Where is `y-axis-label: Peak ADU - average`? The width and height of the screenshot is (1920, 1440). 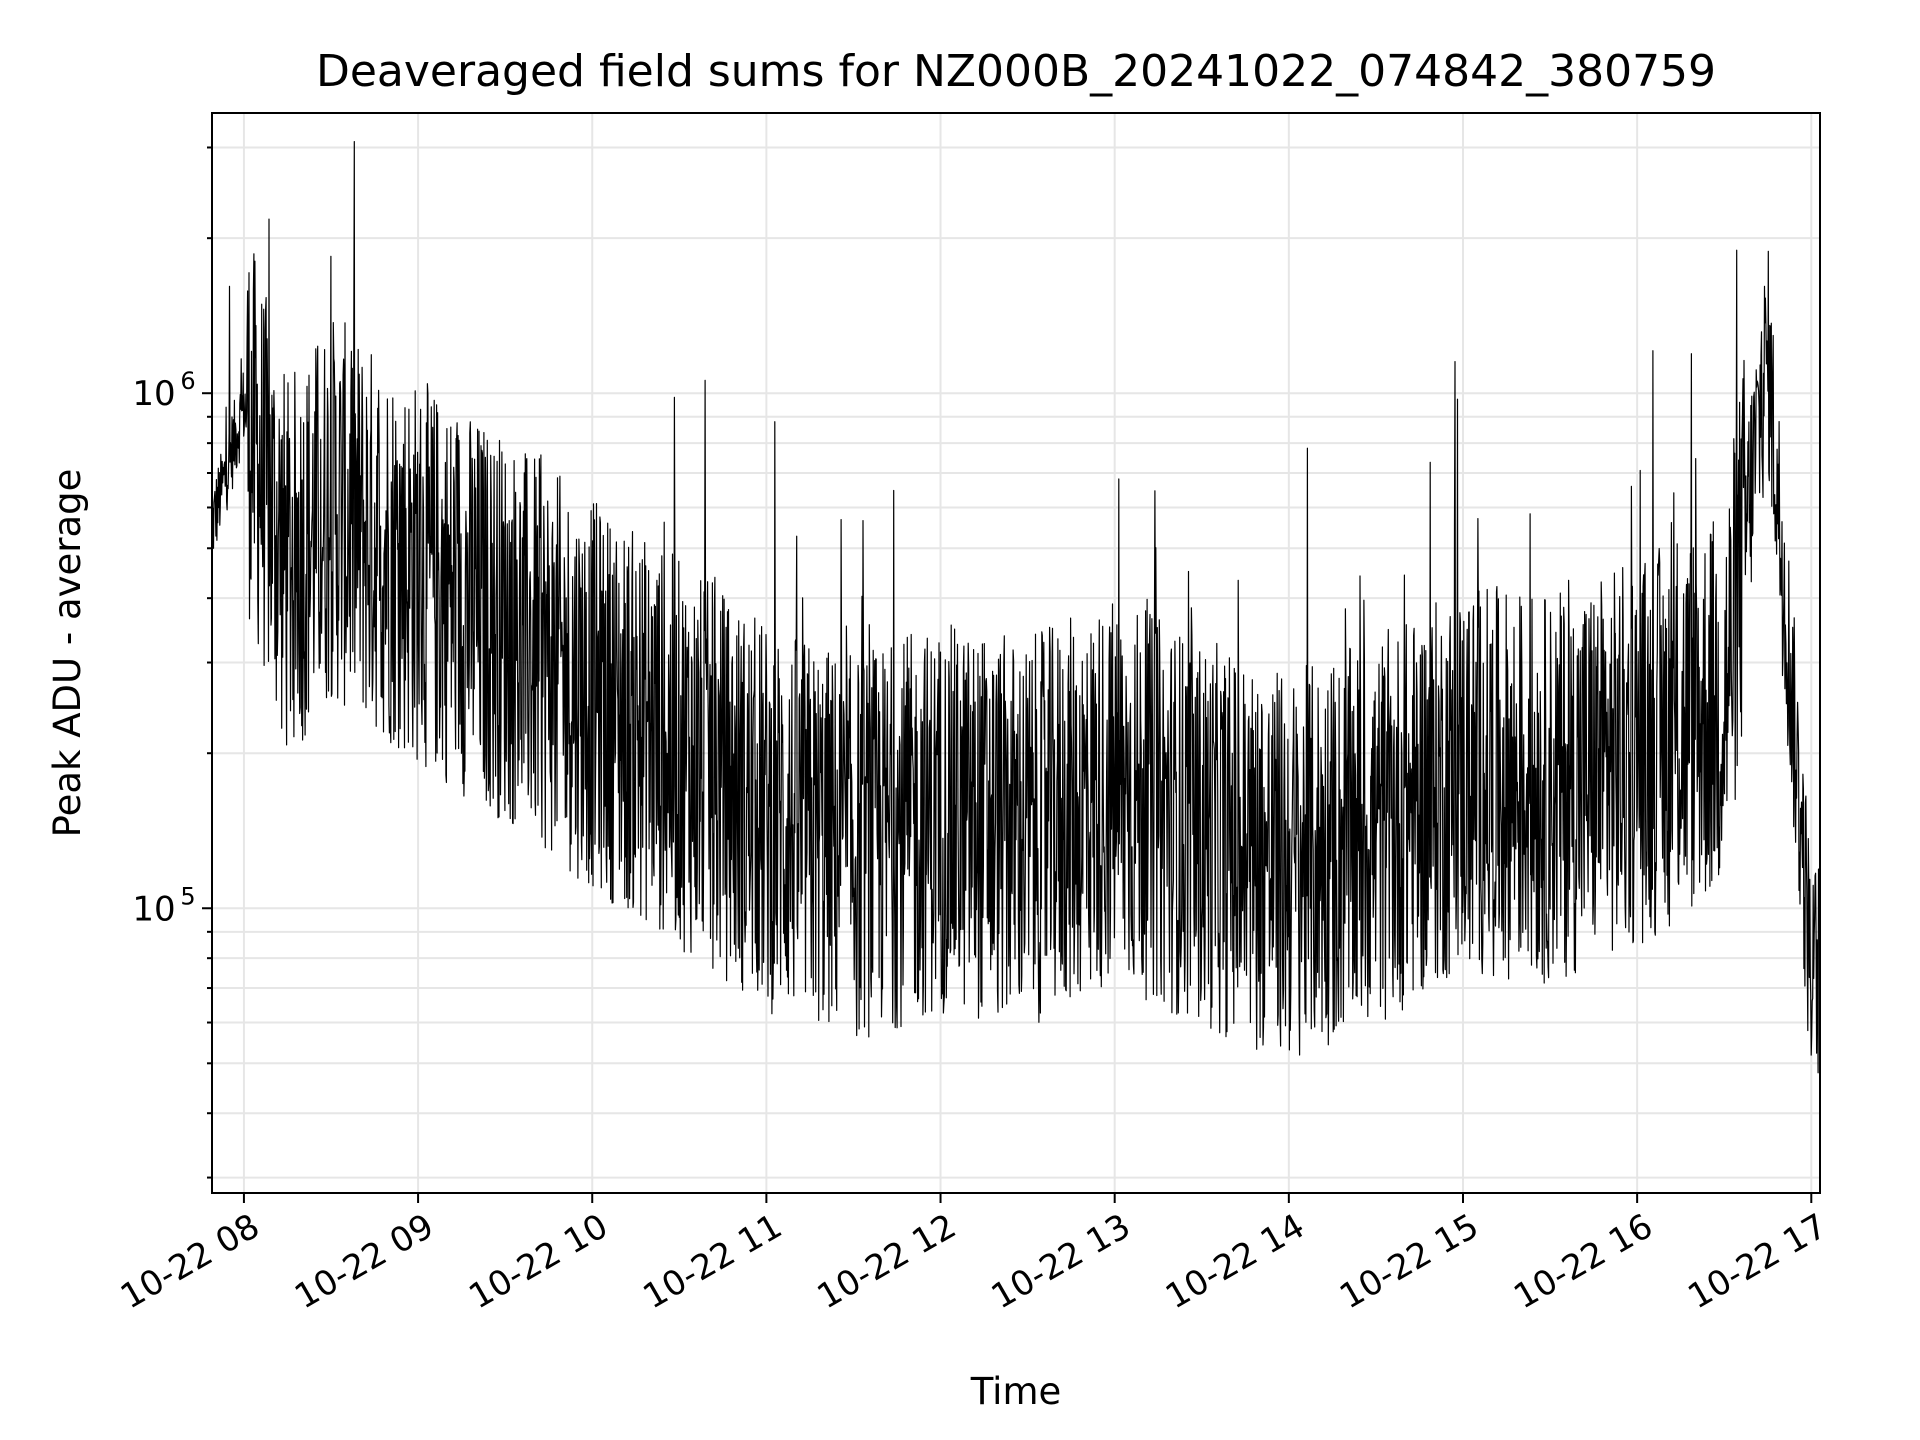
y-axis-label: Peak ADU - average is located at coordinates (67, 653).